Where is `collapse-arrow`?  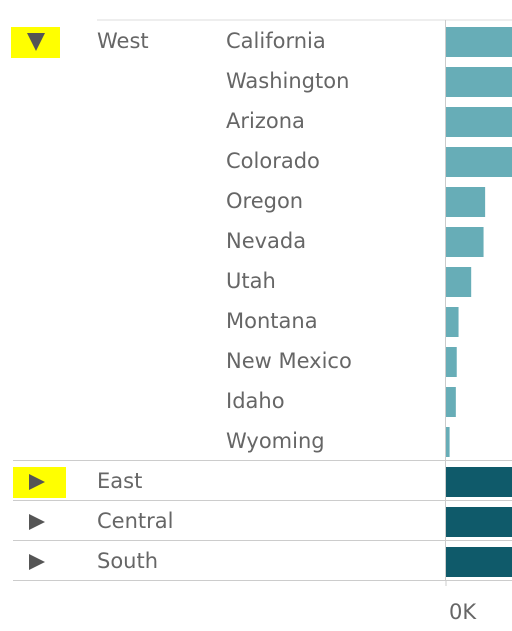 collapse-arrow is located at coordinates (36, 42).